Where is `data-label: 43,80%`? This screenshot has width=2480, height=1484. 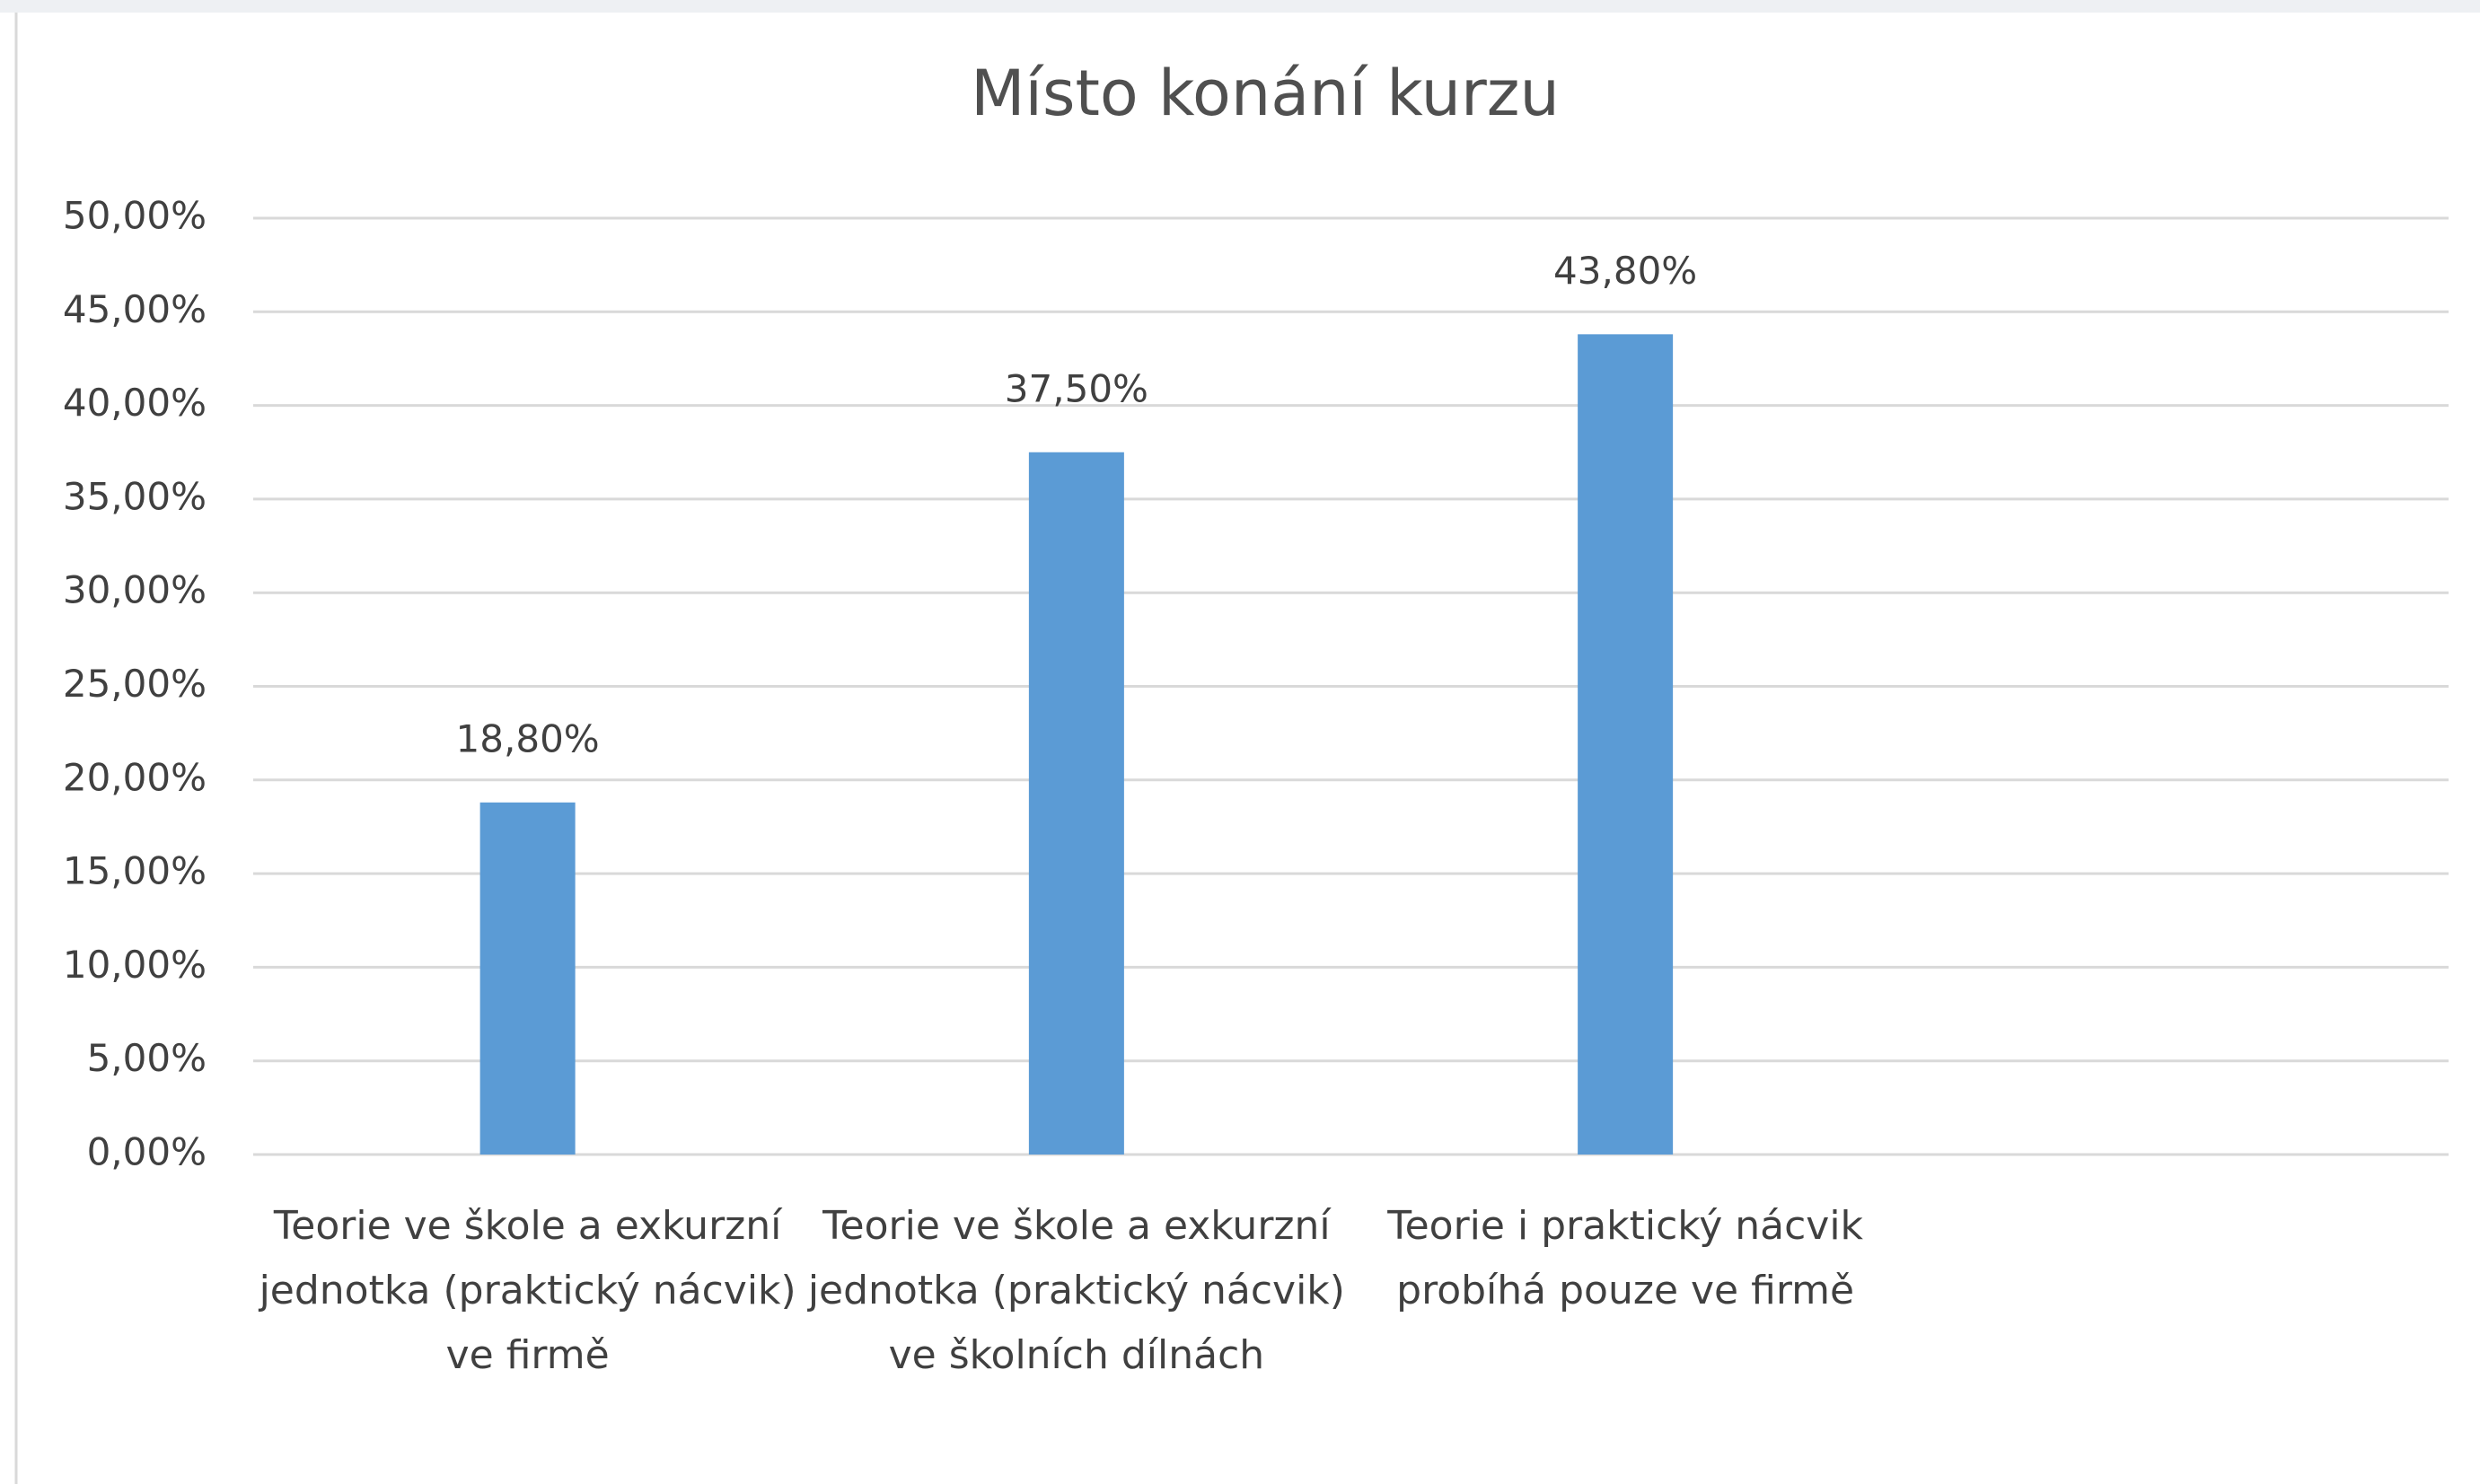
data-label: 43,80% is located at coordinates (1625, 271).